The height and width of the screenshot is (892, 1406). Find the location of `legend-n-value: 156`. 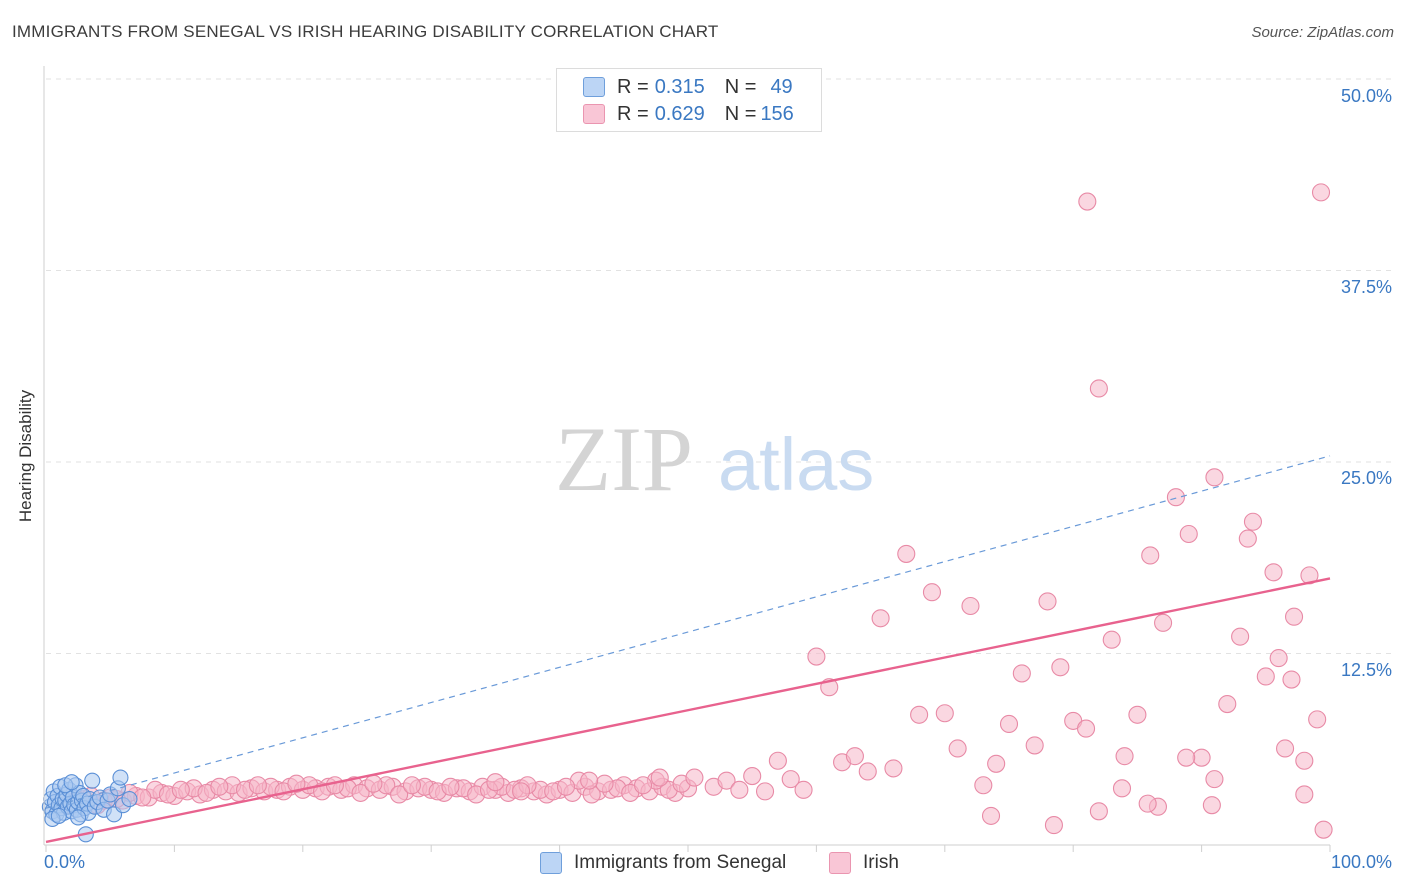

legend-n-value: 156 is located at coordinates (777, 113).